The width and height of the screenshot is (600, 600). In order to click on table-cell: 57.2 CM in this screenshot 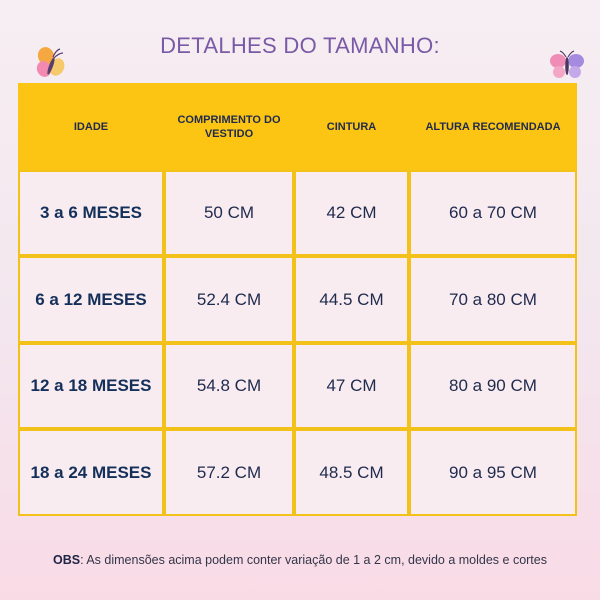, I will do `click(229, 472)`.